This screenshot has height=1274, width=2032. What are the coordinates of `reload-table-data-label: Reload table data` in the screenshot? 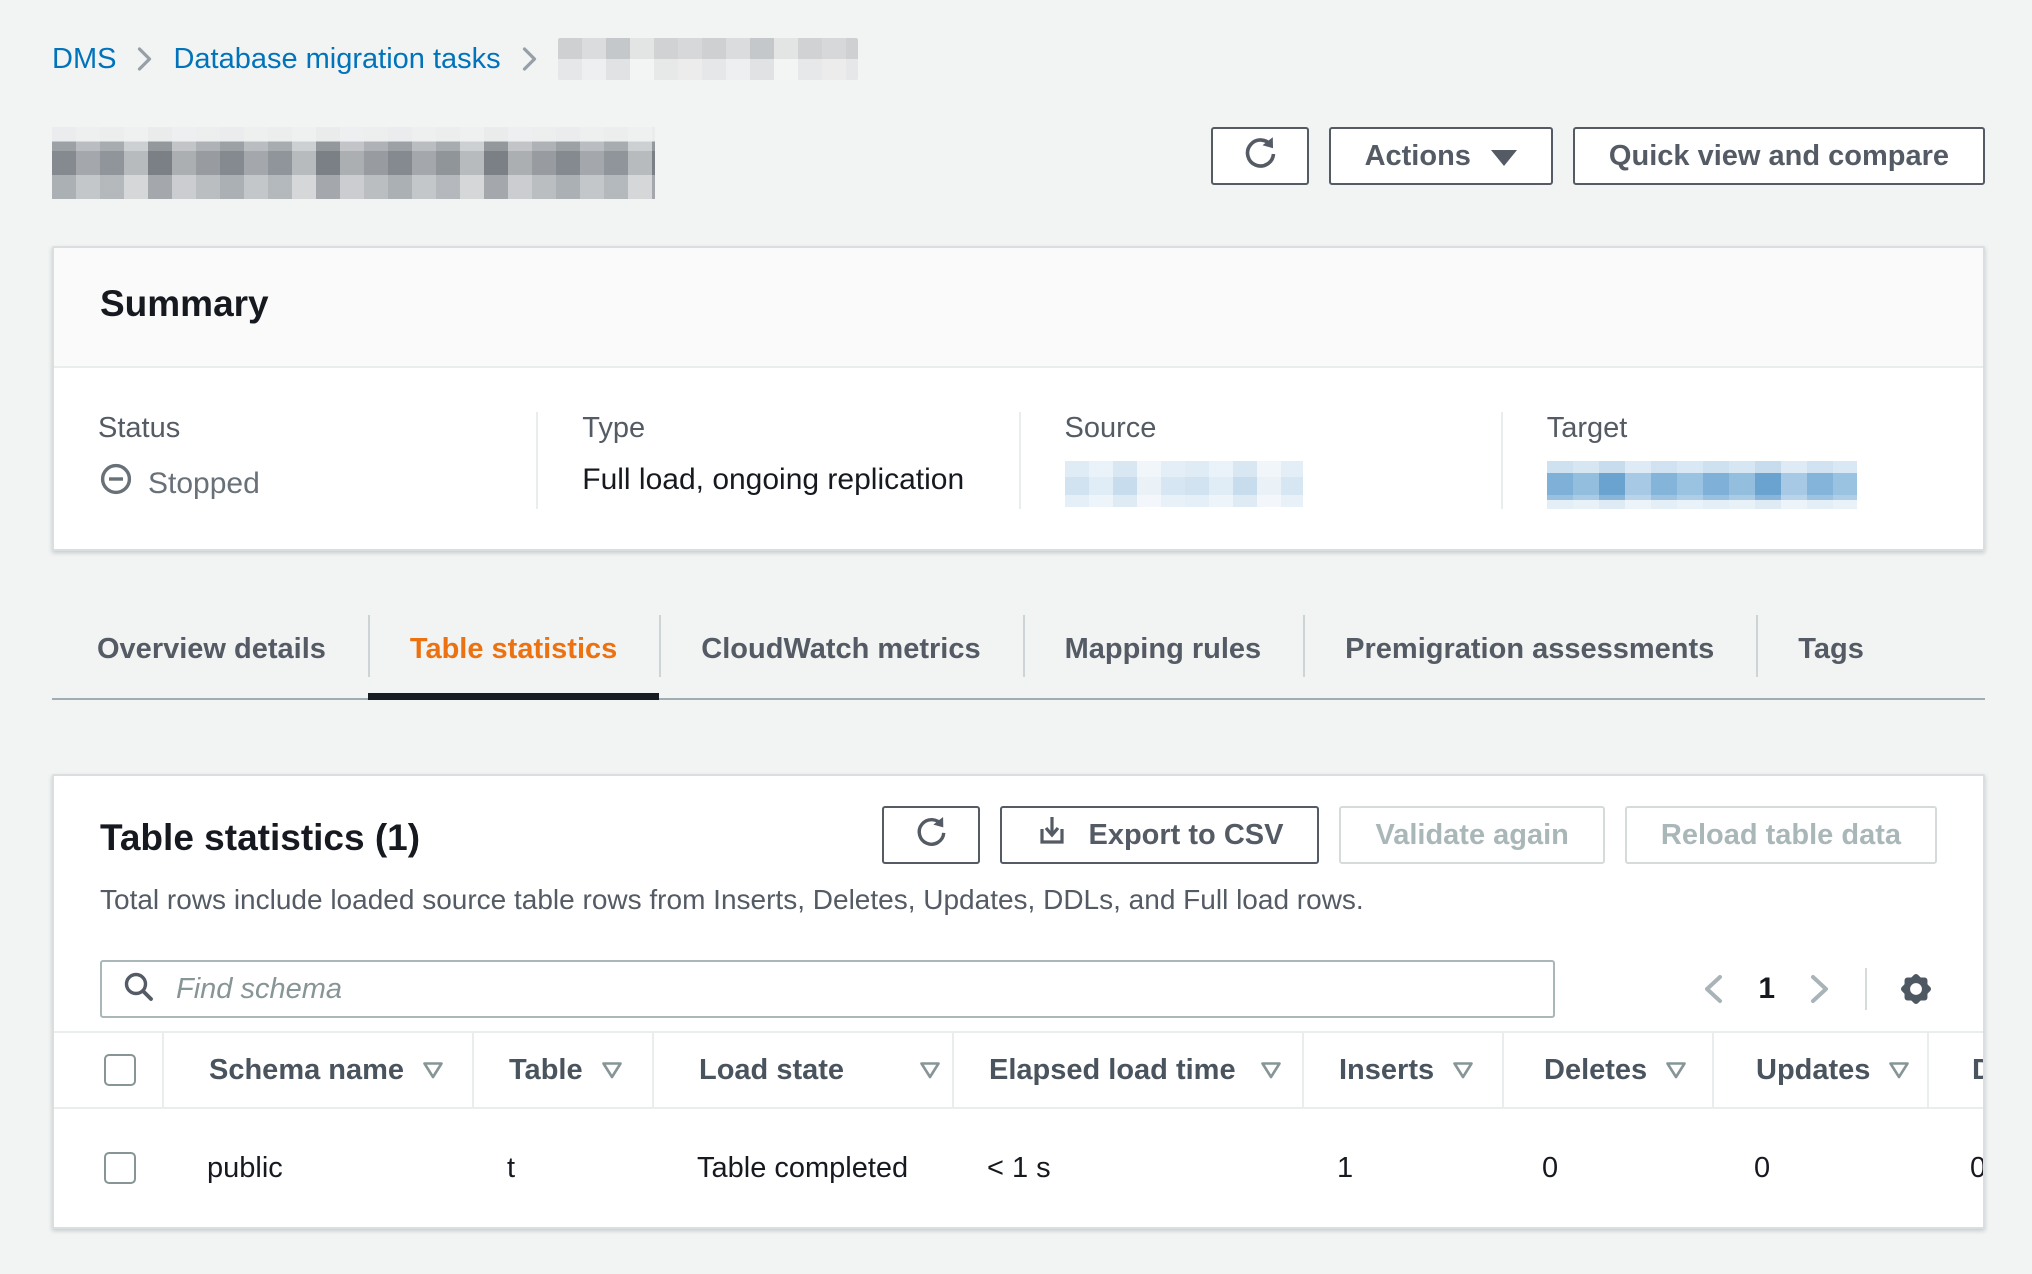 It's located at (1780, 834).